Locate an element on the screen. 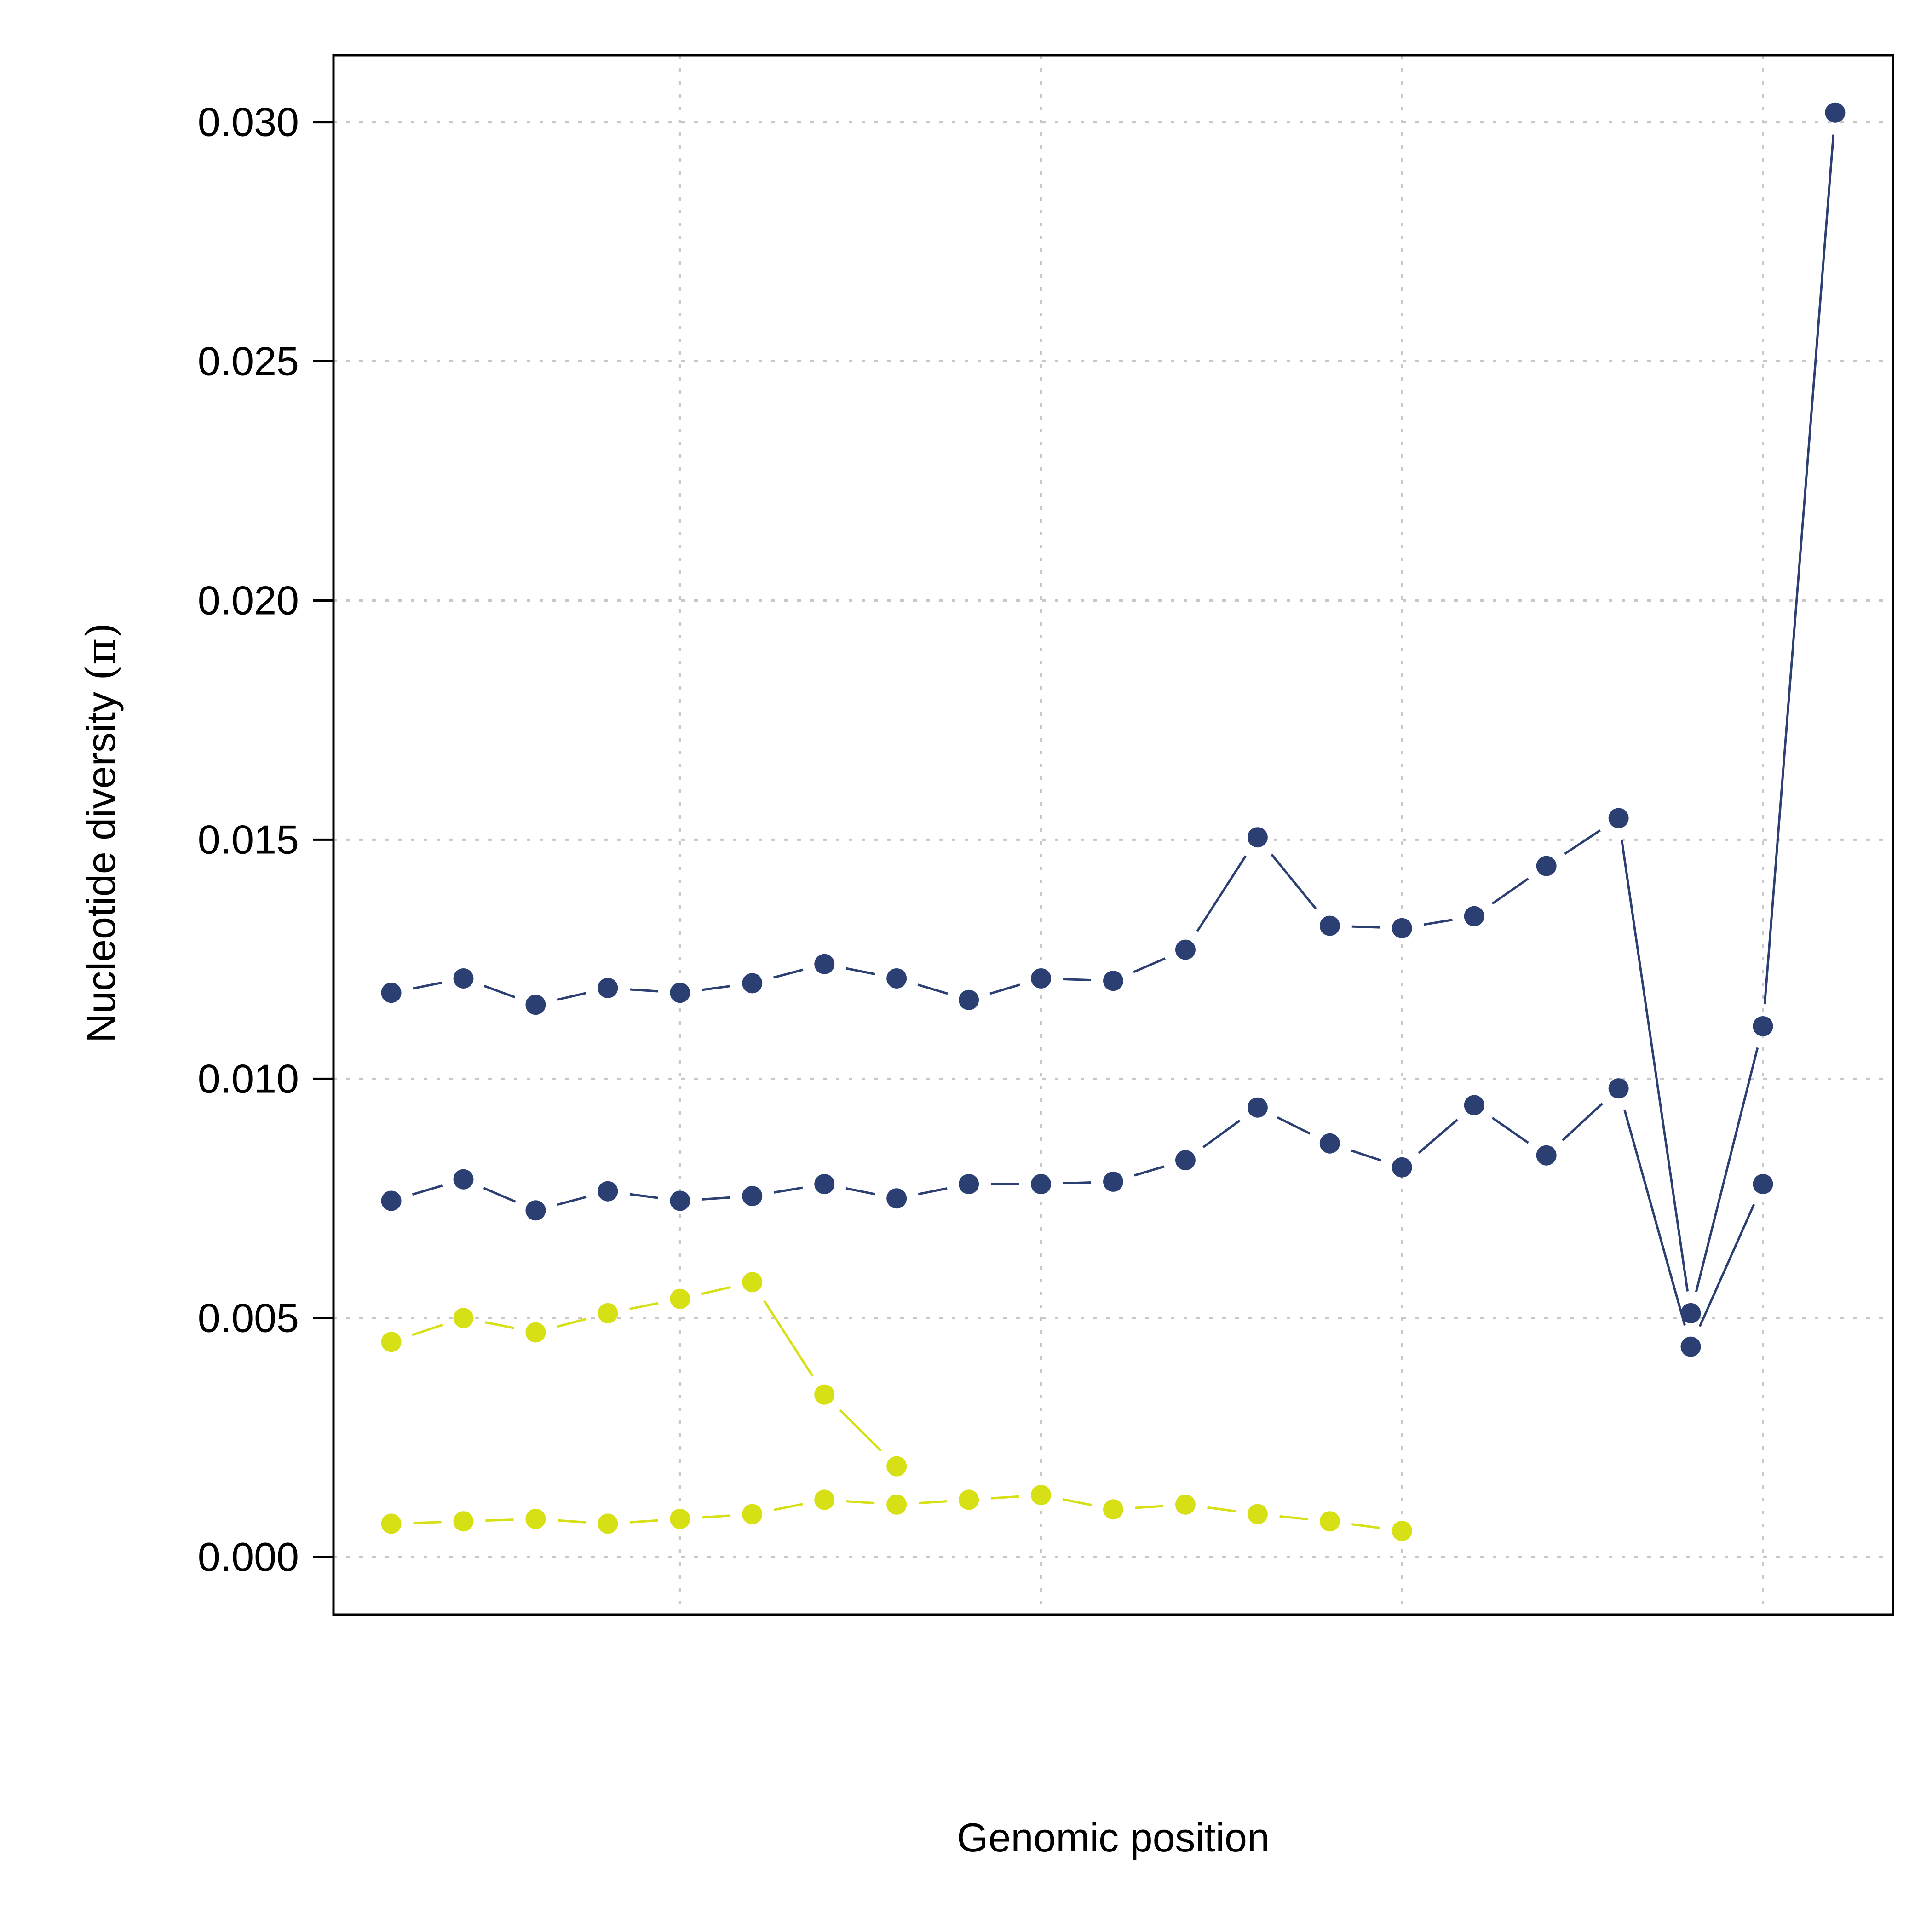  y-tick-label: 0.010 is located at coordinates (248, 1078).